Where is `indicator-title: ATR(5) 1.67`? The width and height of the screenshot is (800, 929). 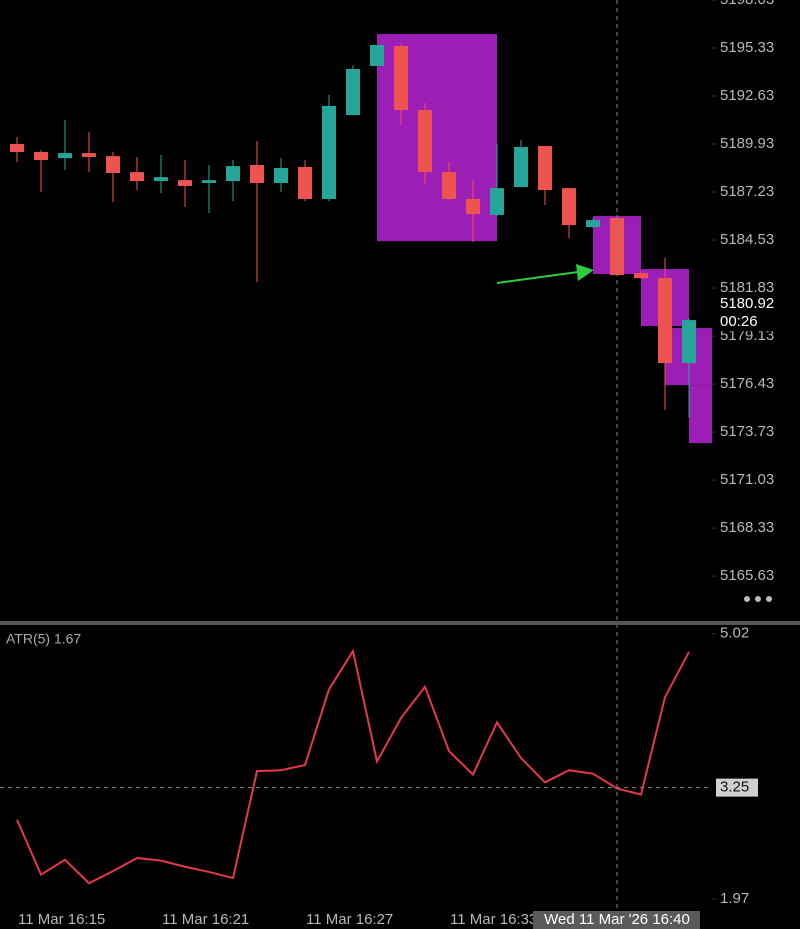
indicator-title: ATR(5) 1.67 is located at coordinates (43, 639).